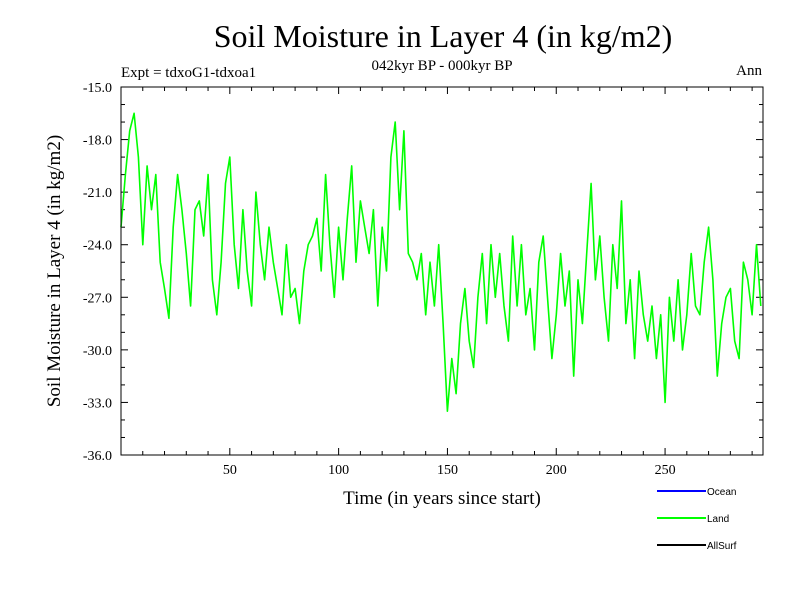 This screenshot has width=800, height=600. Describe the element at coordinates (556, 470) in the screenshot. I see `x-tick-label: 200` at that location.